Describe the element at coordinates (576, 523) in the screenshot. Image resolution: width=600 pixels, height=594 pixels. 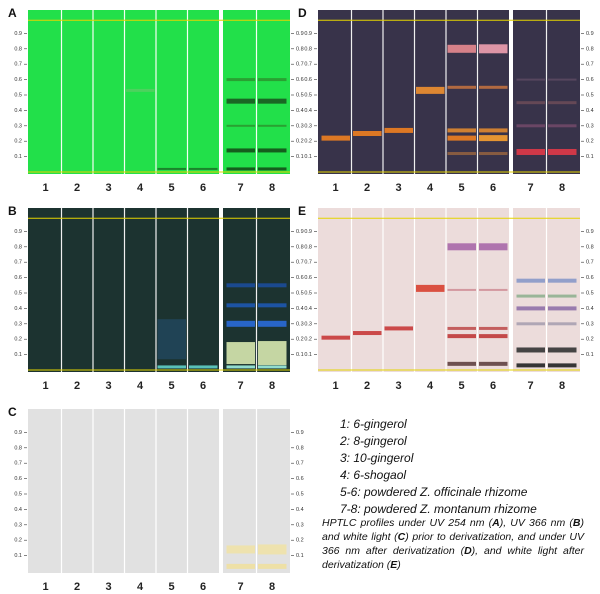
I see `caption-panel-ref: B` at that location.